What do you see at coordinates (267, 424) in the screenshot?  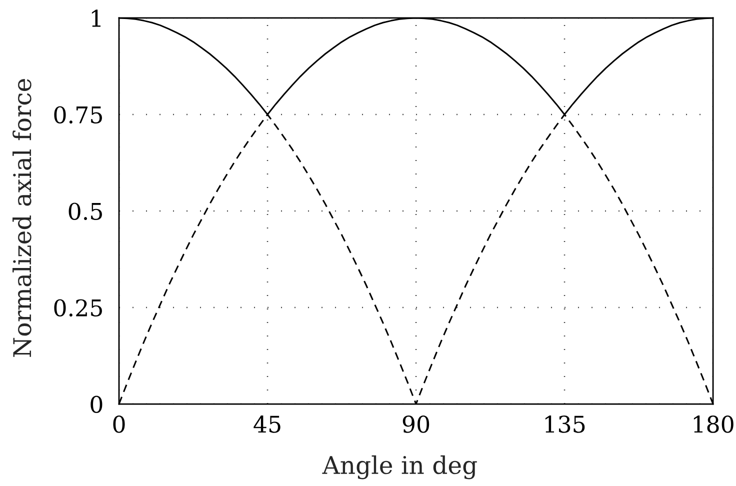 I see `x-tick-label: 45` at bounding box center [267, 424].